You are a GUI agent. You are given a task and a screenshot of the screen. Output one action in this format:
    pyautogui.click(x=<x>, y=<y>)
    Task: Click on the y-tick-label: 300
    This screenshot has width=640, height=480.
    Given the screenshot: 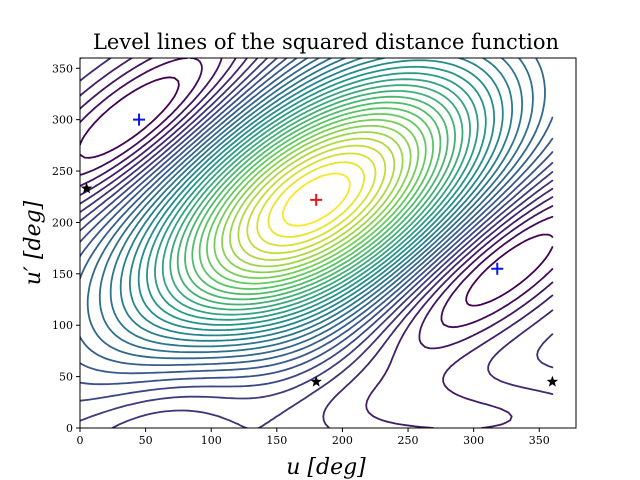 What is the action you would take?
    pyautogui.click(x=62, y=120)
    